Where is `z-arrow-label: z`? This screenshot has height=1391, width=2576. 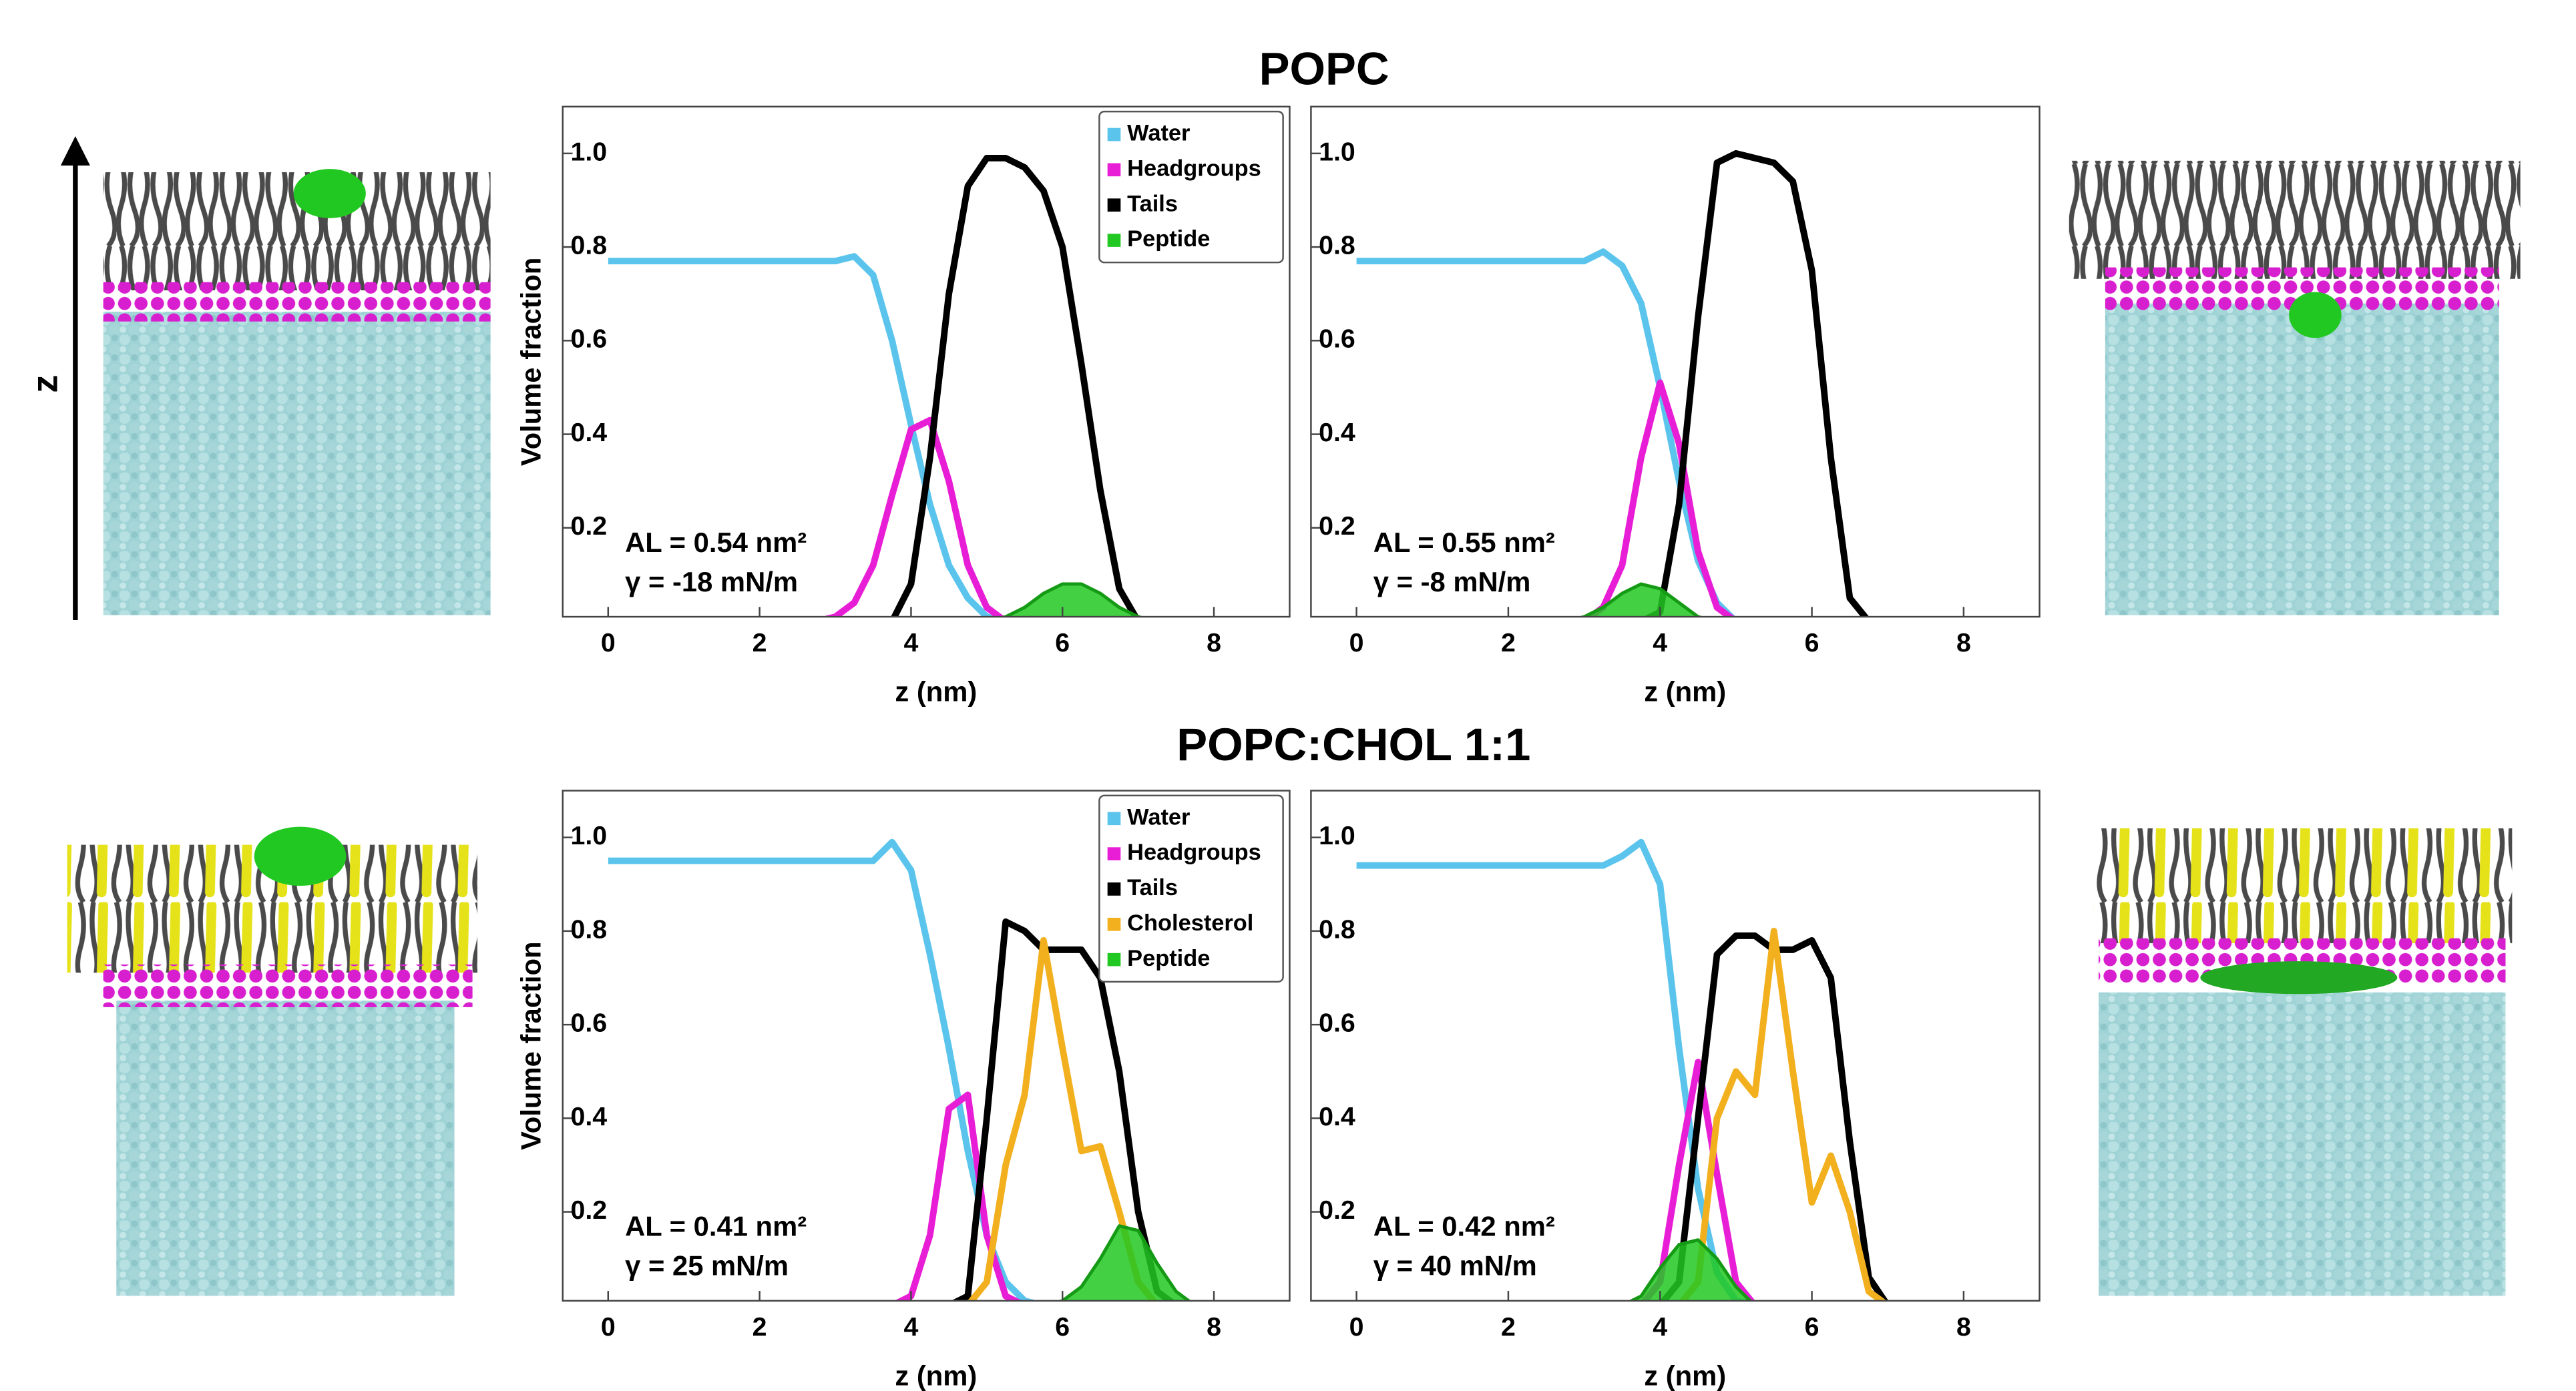 z-arrow-label: z is located at coordinates (45, 384).